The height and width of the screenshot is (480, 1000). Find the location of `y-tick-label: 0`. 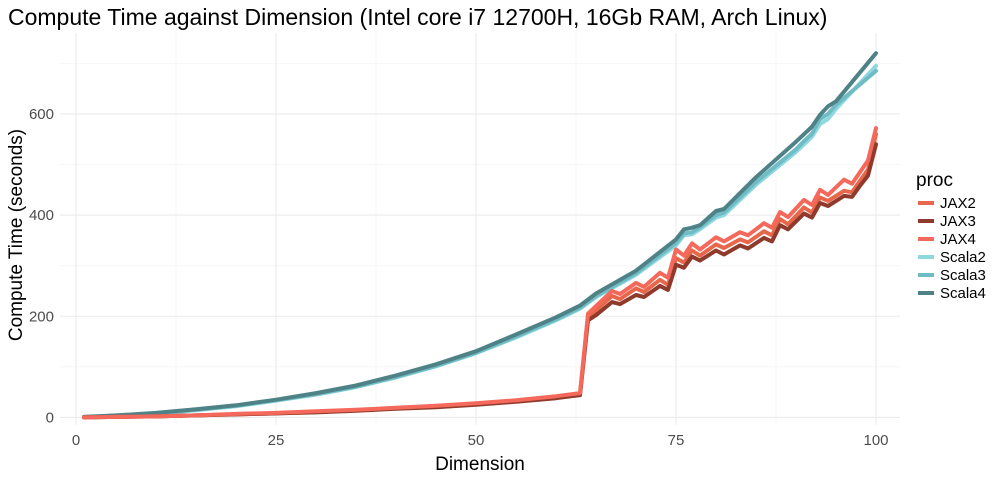

y-tick-label: 0 is located at coordinates (50, 417).